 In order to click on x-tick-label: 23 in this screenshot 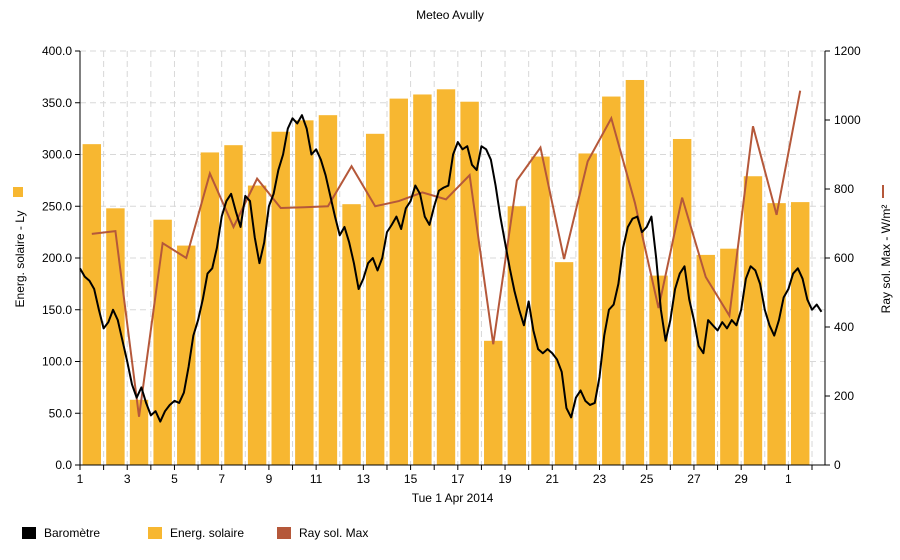, I will do `click(600, 479)`.